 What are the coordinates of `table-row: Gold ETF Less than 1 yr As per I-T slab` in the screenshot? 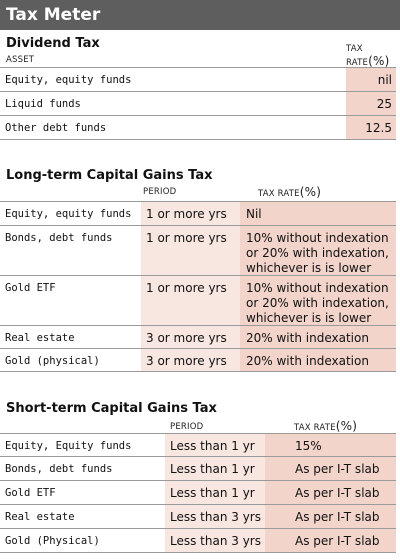 It's located at (198, 492).